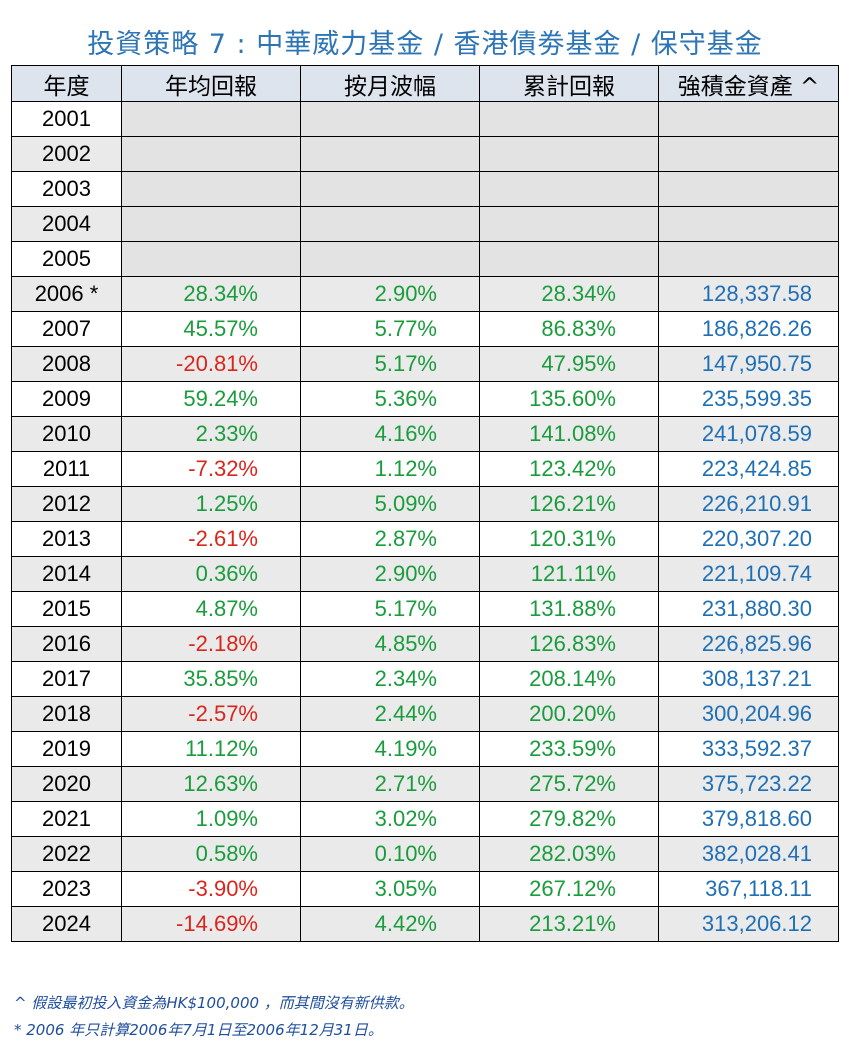 The width and height of the screenshot is (850, 1064). What do you see at coordinates (390, 819) in the screenshot?
I see `cell-monthly-volatility: 3.02%` at bounding box center [390, 819].